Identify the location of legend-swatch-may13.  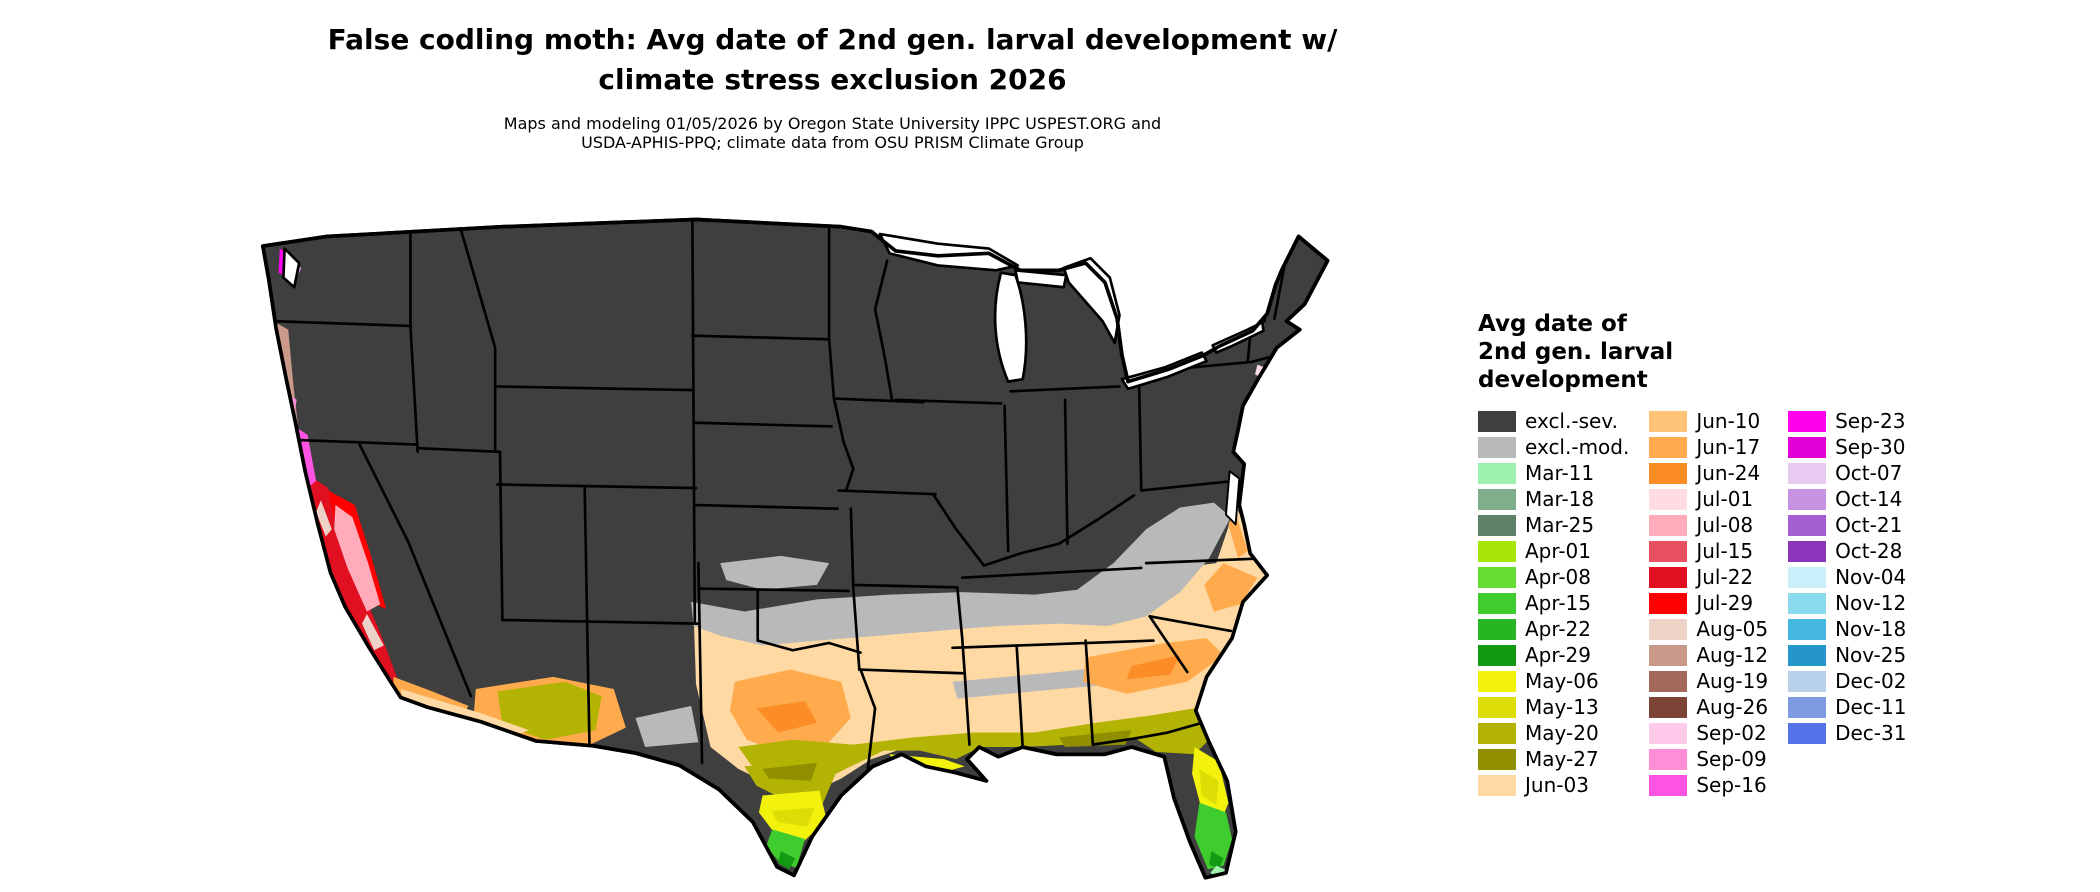
(1497, 707).